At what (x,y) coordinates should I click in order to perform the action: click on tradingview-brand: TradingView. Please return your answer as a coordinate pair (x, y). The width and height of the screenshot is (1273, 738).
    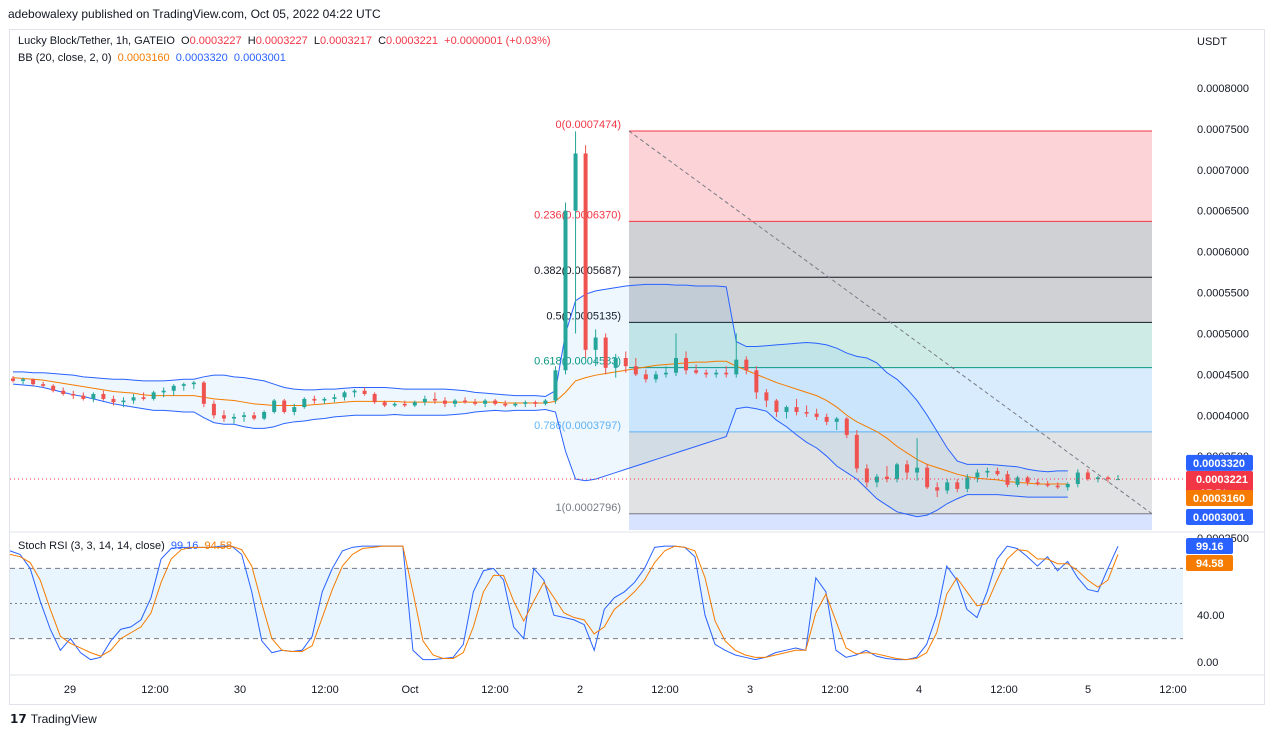
    Looking at the image, I should click on (63, 719).